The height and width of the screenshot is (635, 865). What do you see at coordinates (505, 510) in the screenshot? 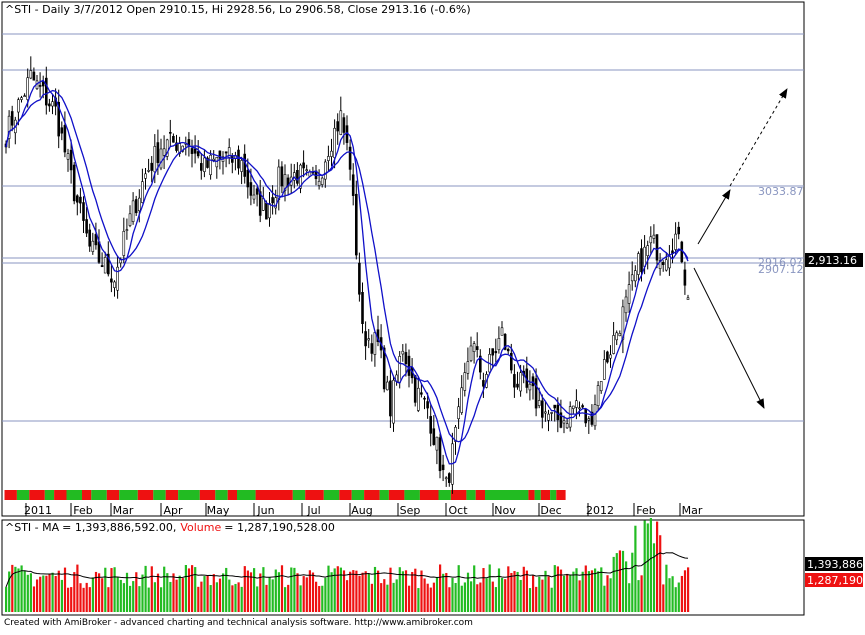
I see `month-label: Nov` at bounding box center [505, 510].